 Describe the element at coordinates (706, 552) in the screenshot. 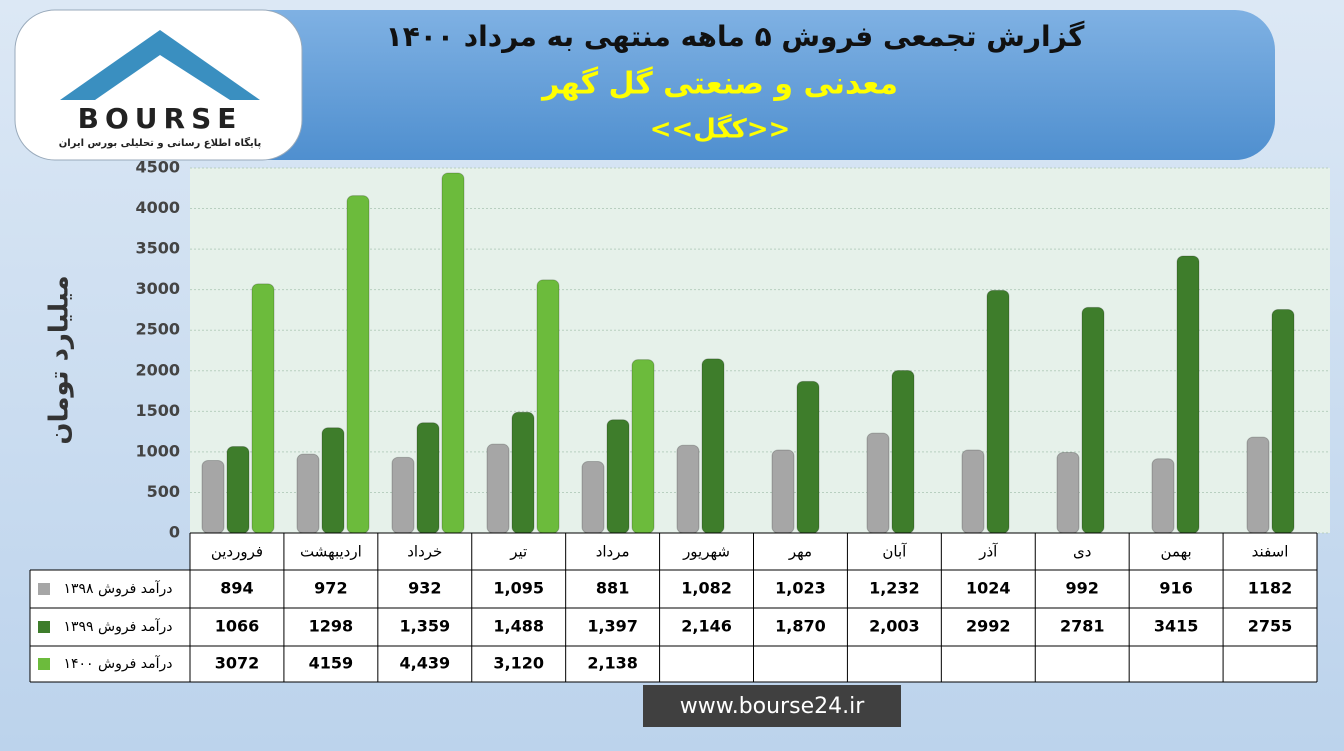

I see `x-tick-label: شهریور` at that location.